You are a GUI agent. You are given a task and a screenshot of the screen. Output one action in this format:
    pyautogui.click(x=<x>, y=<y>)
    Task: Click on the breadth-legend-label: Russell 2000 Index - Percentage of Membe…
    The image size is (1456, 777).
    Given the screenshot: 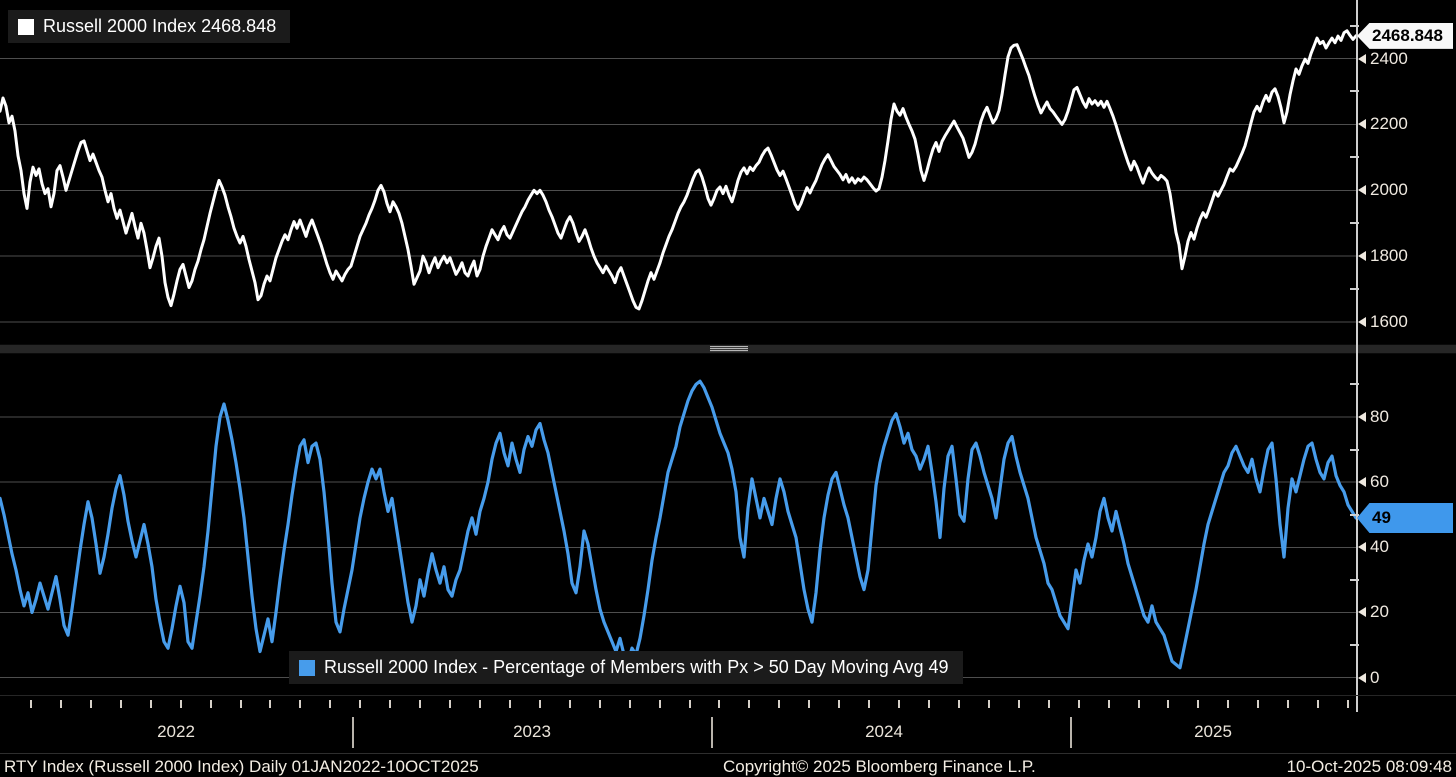 What is the action you would take?
    pyautogui.click(x=636, y=667)
    